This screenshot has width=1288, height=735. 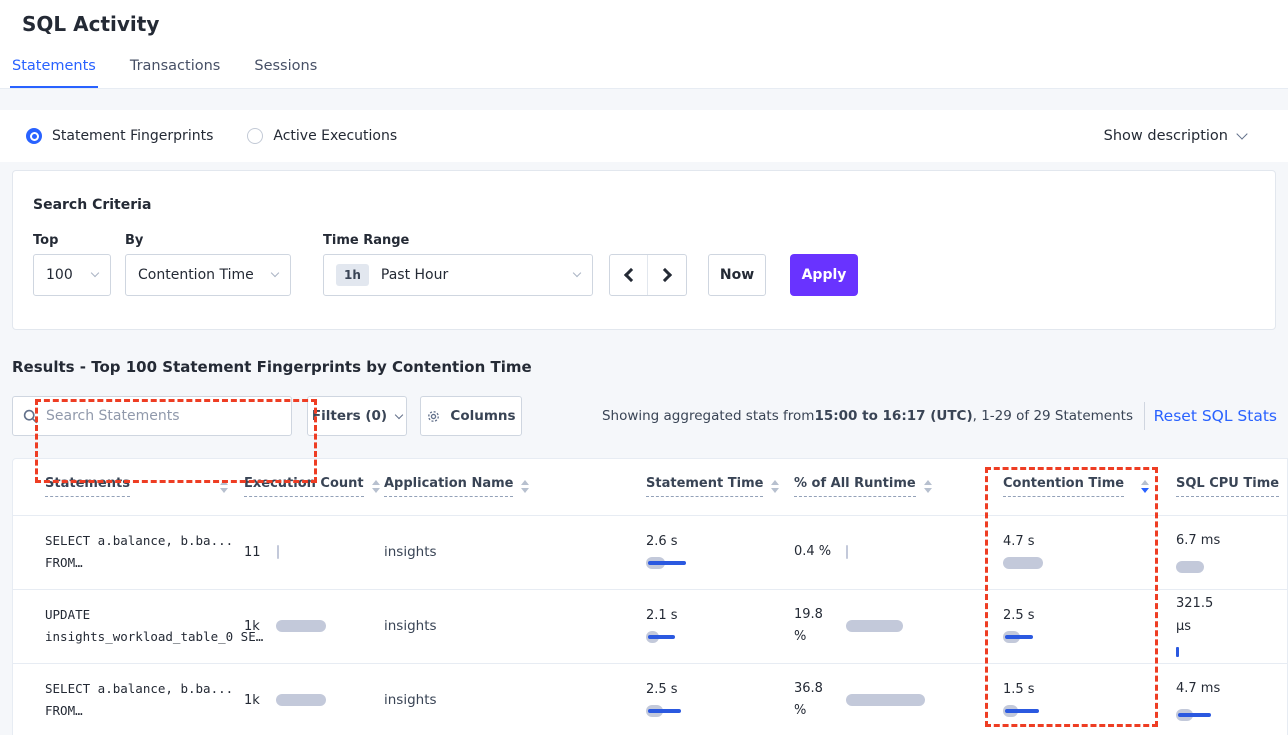 I want to click on statement-fingerprint-link: UPDATE, so click(x=68, y=615).